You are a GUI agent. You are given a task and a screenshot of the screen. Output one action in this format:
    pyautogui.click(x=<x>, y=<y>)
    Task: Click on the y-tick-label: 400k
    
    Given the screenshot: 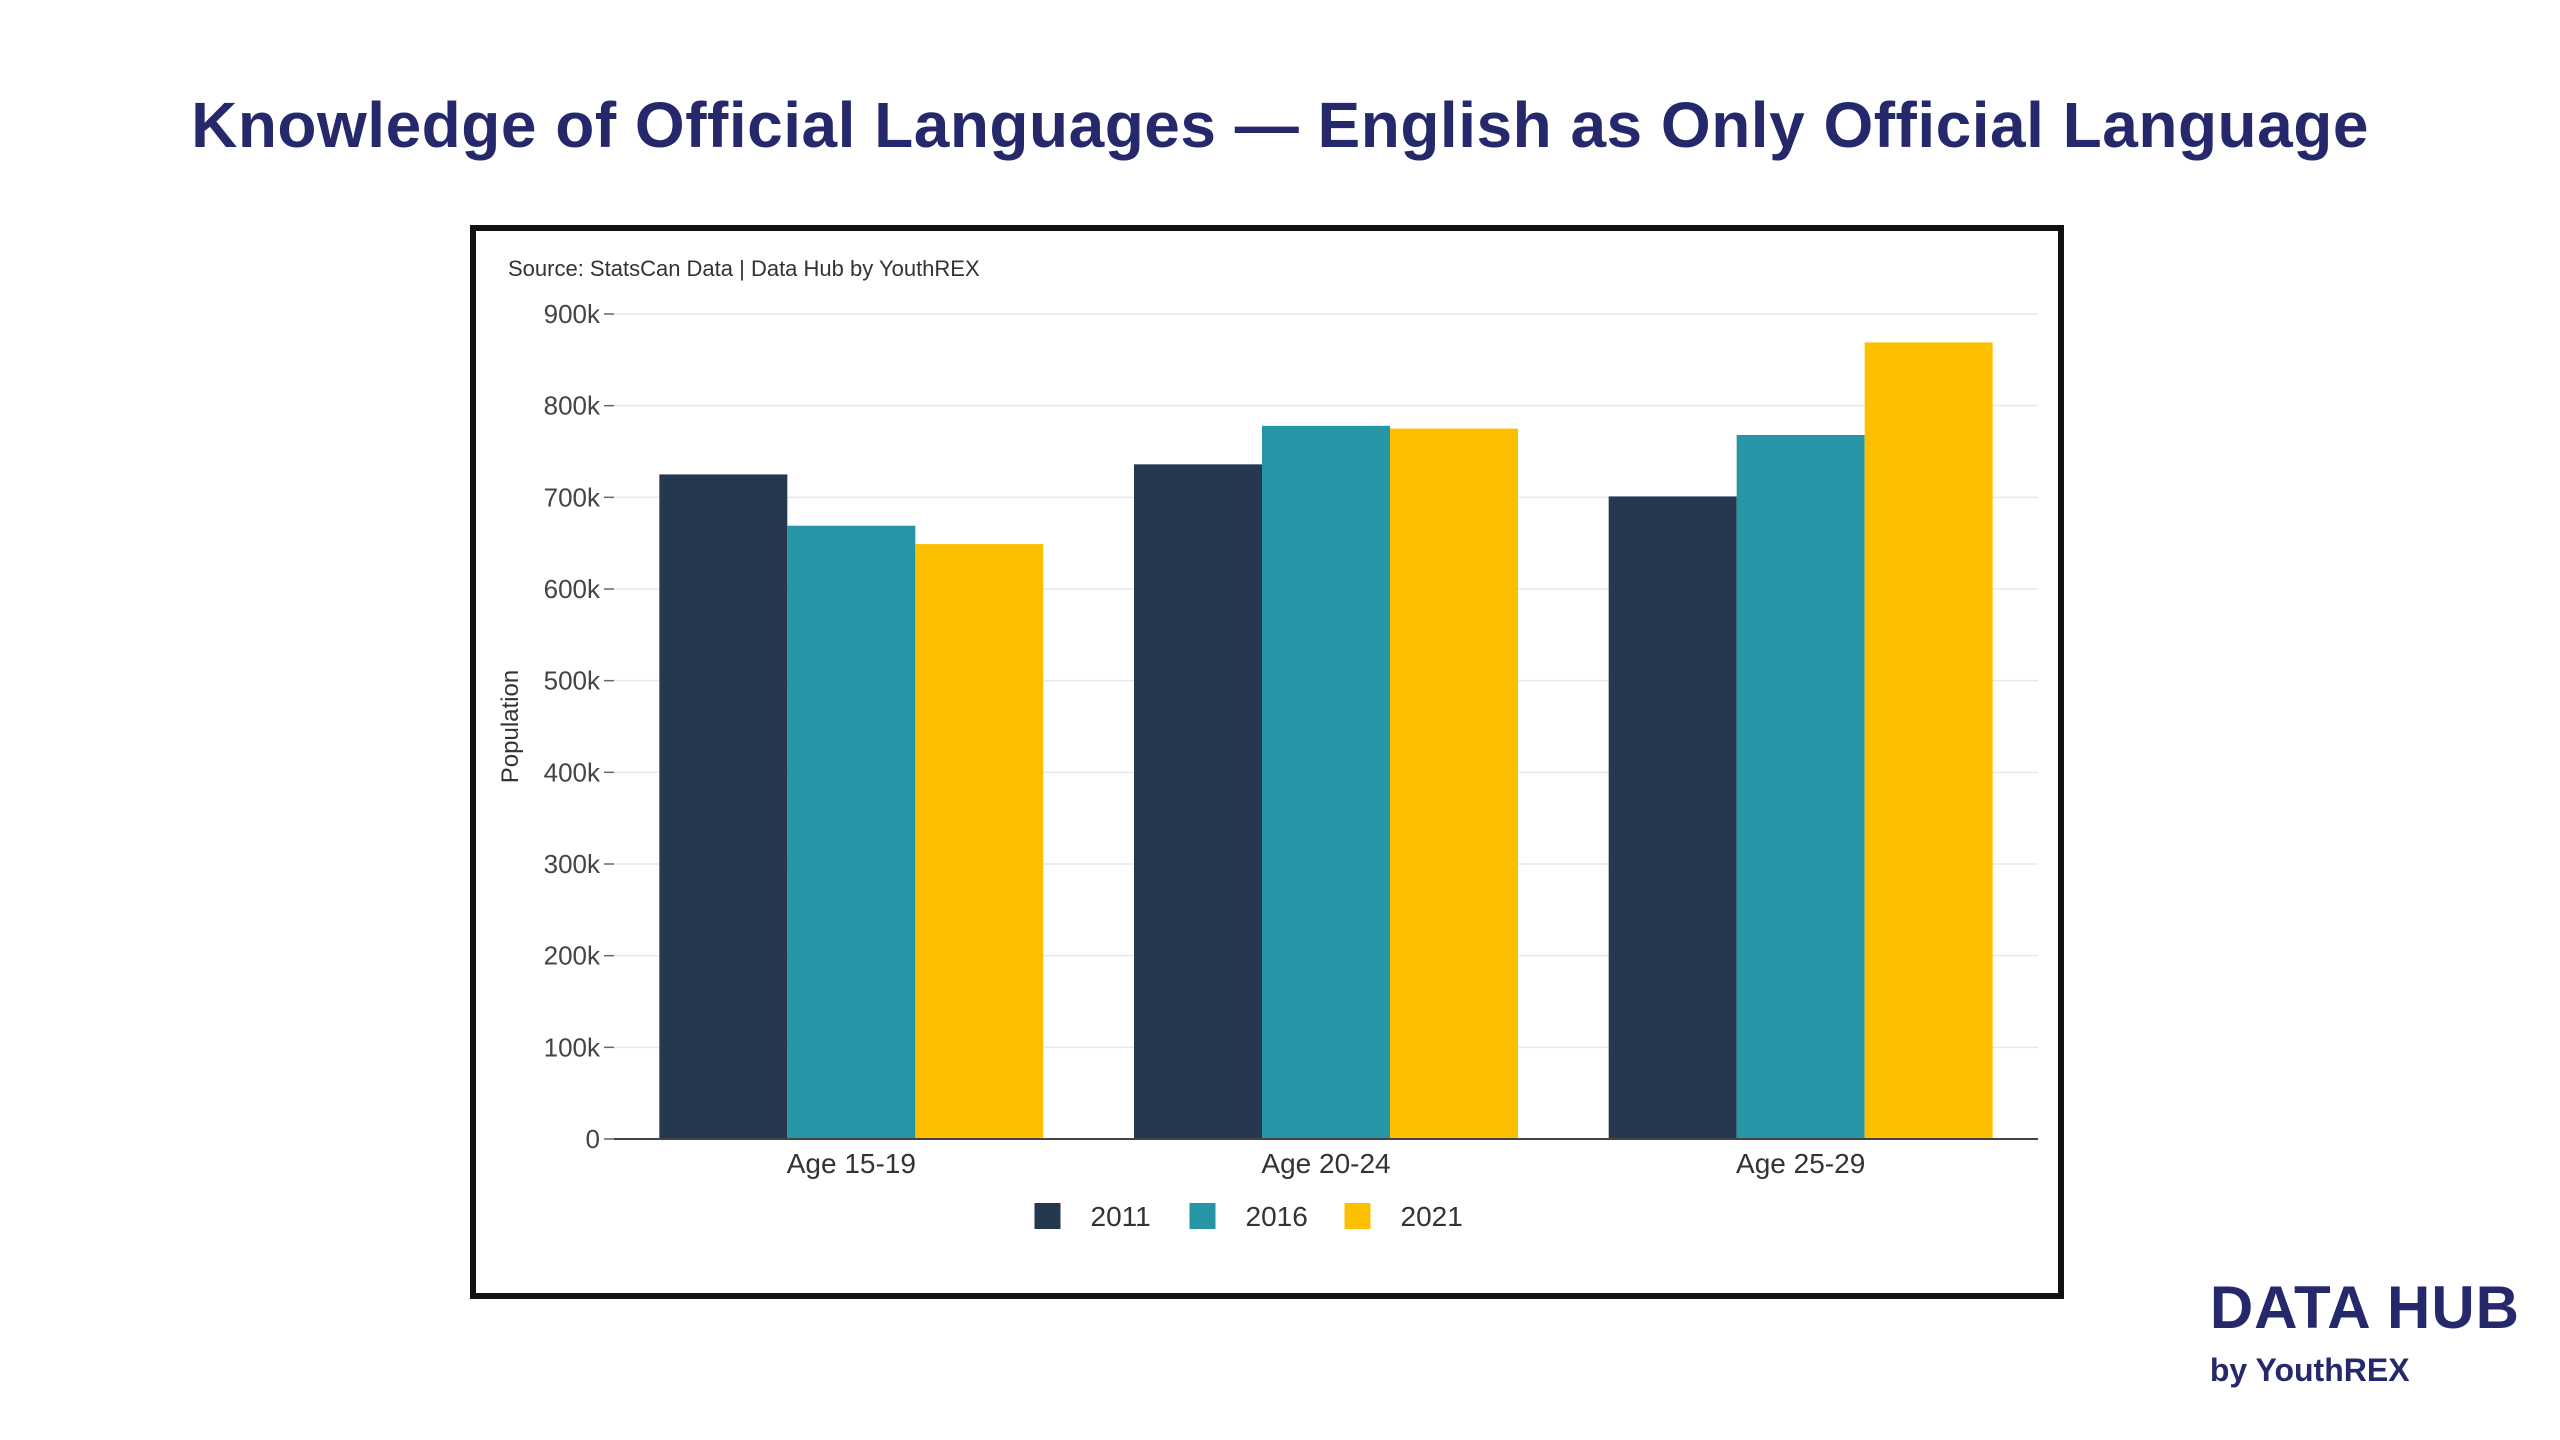 What is the action you would take?
    pyautogui.click(x=572, y=772)
    